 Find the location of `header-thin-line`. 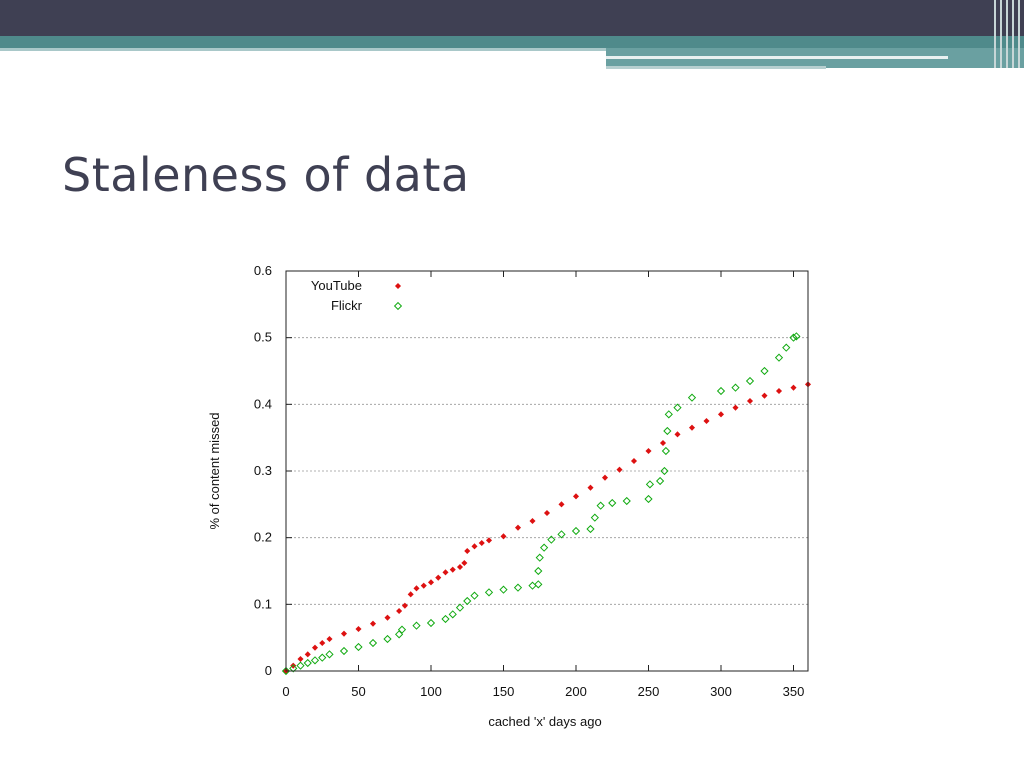

header-thin-line is located at coordinates (303, 49).